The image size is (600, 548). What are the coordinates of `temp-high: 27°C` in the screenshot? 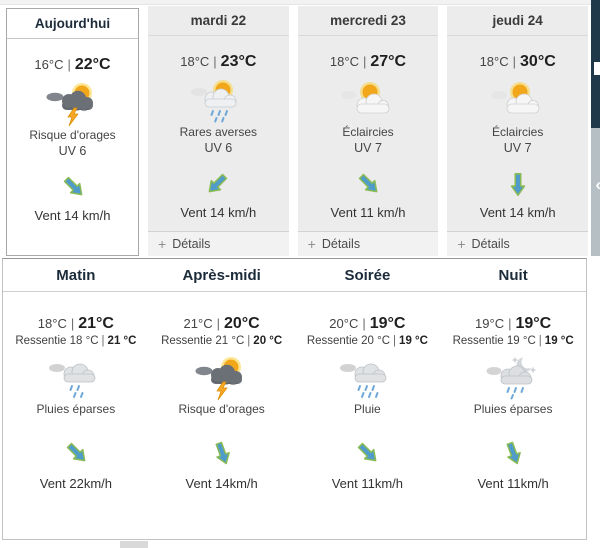 It's located at (388, 61).